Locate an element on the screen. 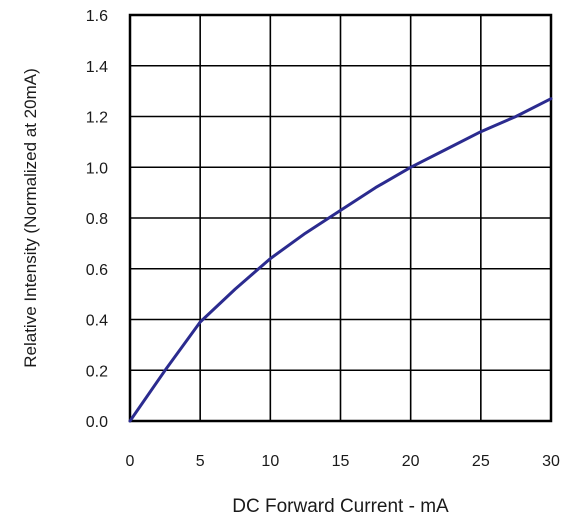 This screenshot has height=527, width=565. y-tick-labels: 0.0 0.2 0.4 0.6 0.8 1.0 1.2 1.4 1.6 is located at coordinates (97, 219).